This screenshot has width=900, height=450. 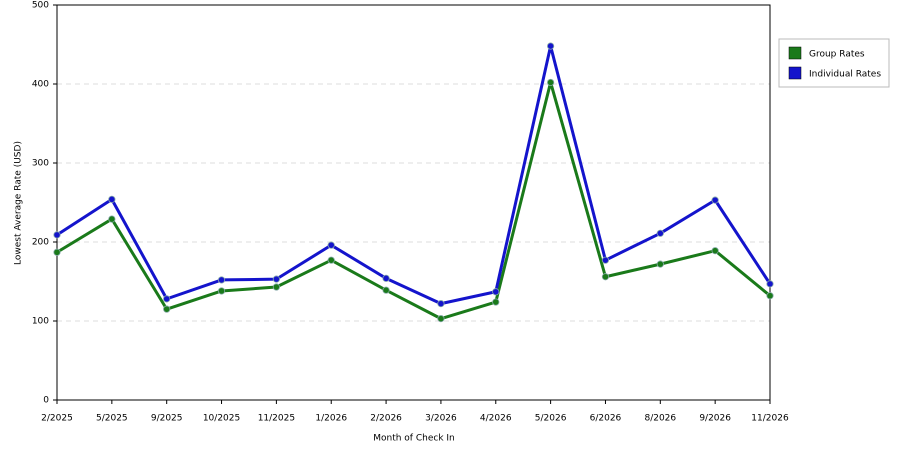 What do you see at coordinates (386, 419) in the screenshot?
I see `x-tick-label: 2/2026` at bounding box center [386, 419].